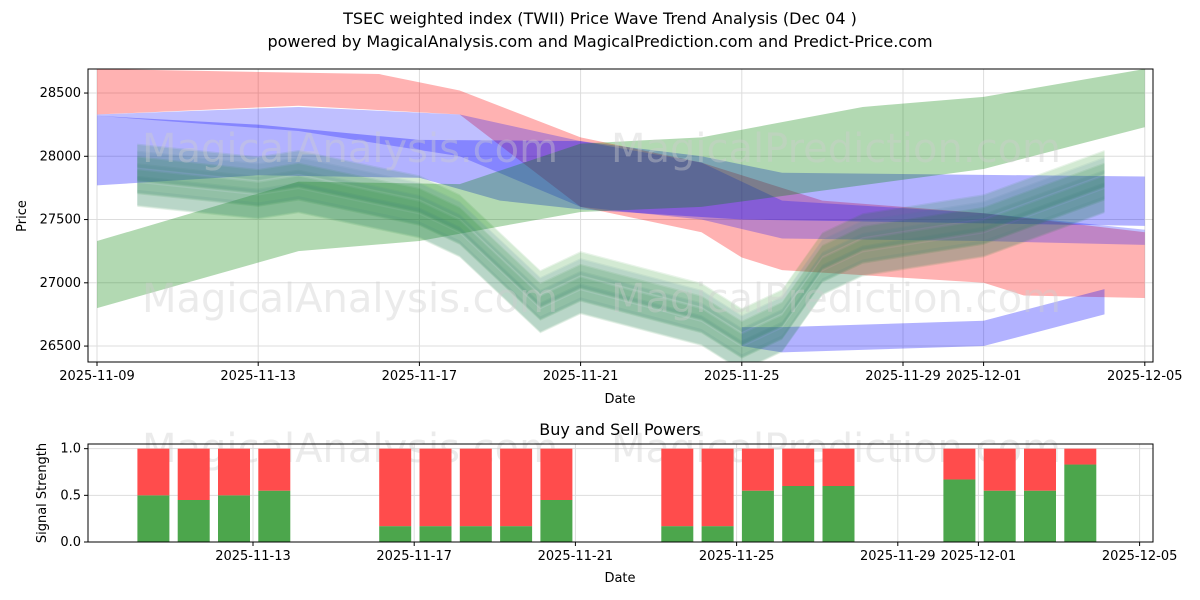 Image resolution: width=1200 pixels, height=600 pixels. Describe the element at coordinates (620, 493) in the screenshot. I see `plot-frame` at that location.